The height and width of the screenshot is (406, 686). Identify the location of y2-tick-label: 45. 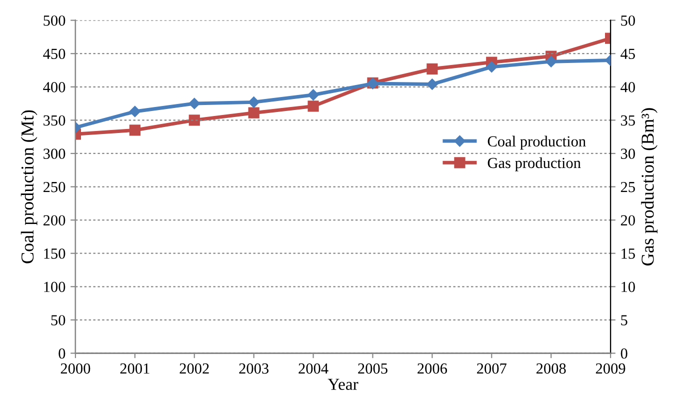
(627, 54).